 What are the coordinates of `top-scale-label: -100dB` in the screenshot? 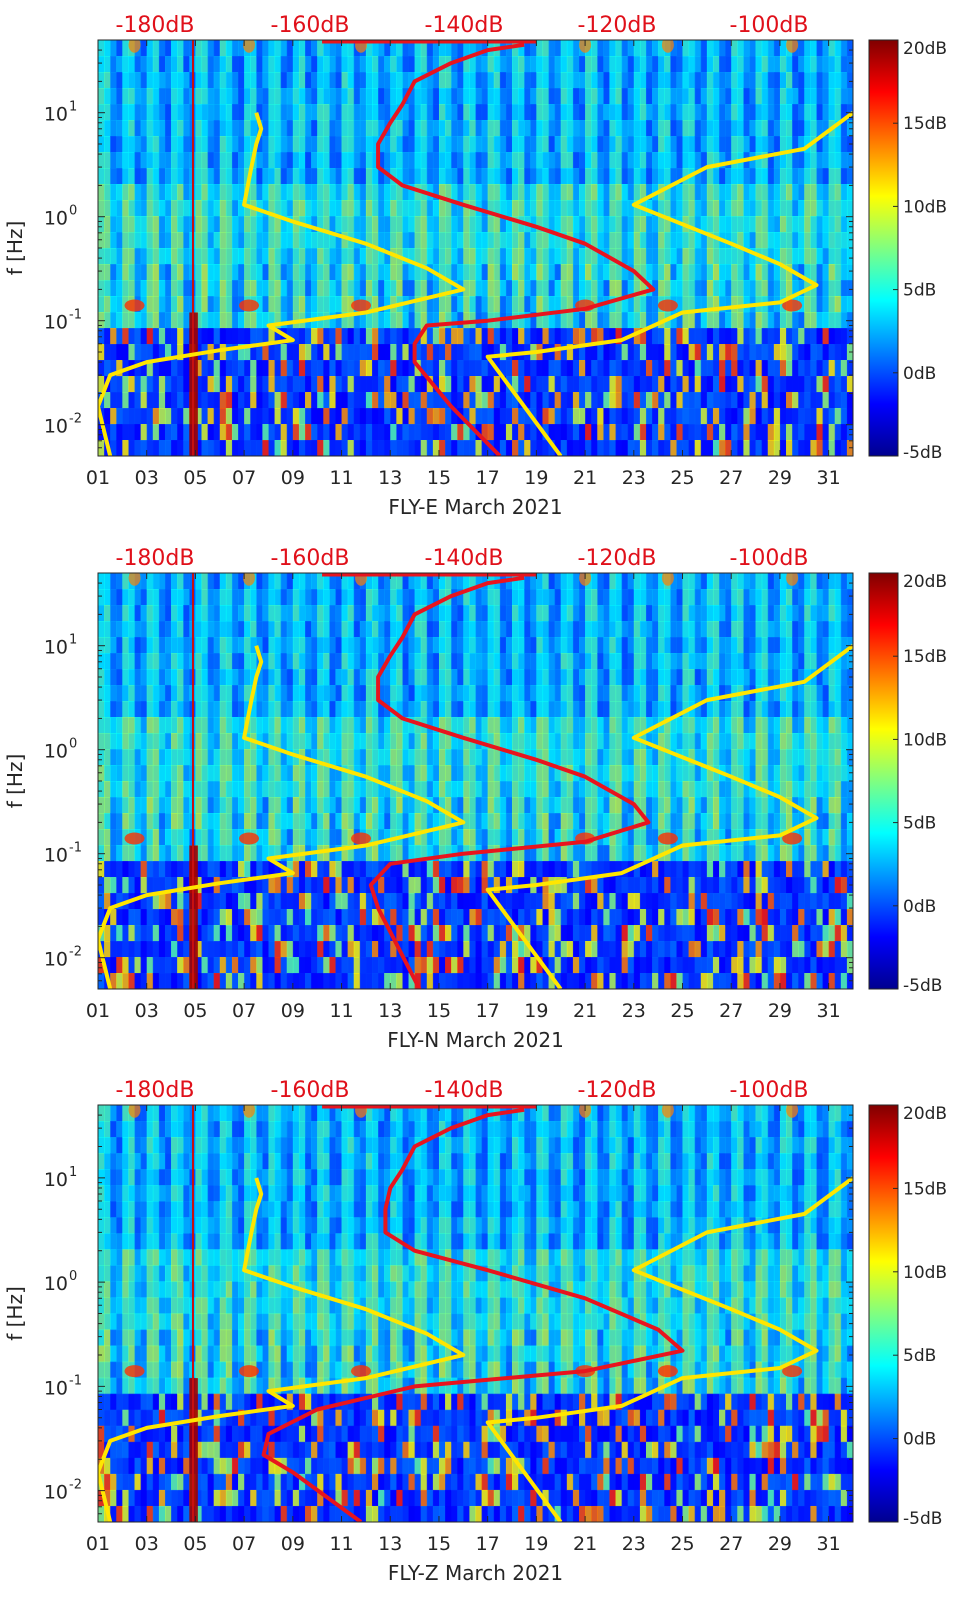 It's located at (769, 25).